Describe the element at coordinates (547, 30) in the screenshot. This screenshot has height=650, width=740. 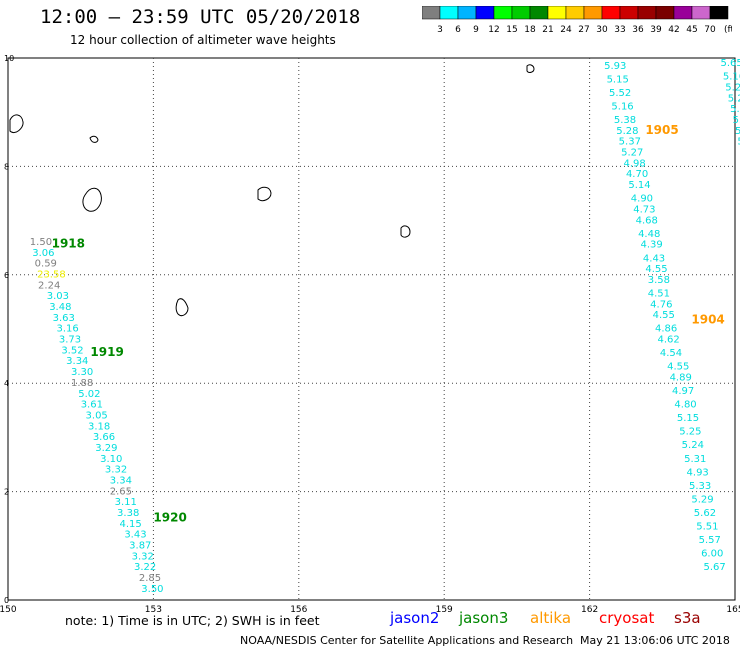
I see `color-scale-label: 21` at that location.